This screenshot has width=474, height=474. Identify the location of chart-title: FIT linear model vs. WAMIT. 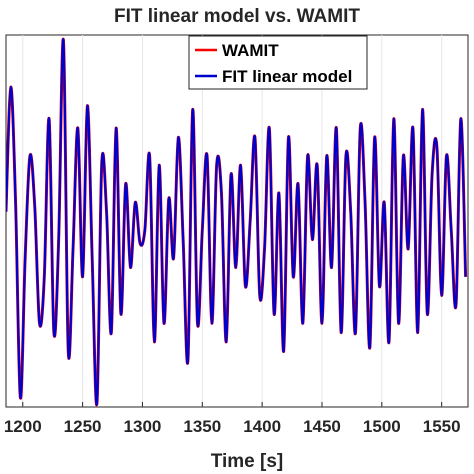
(237, 16).